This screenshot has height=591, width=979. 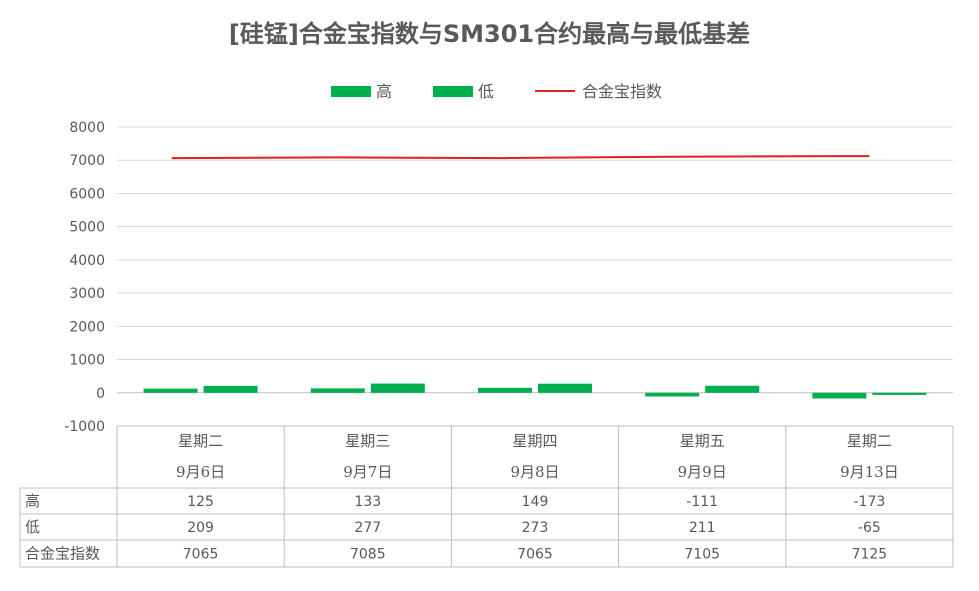 What do you see at coordinates (87, 194) in the screenshot?
I see `y-tick-label: 6000` at bounding box center [87, 194].